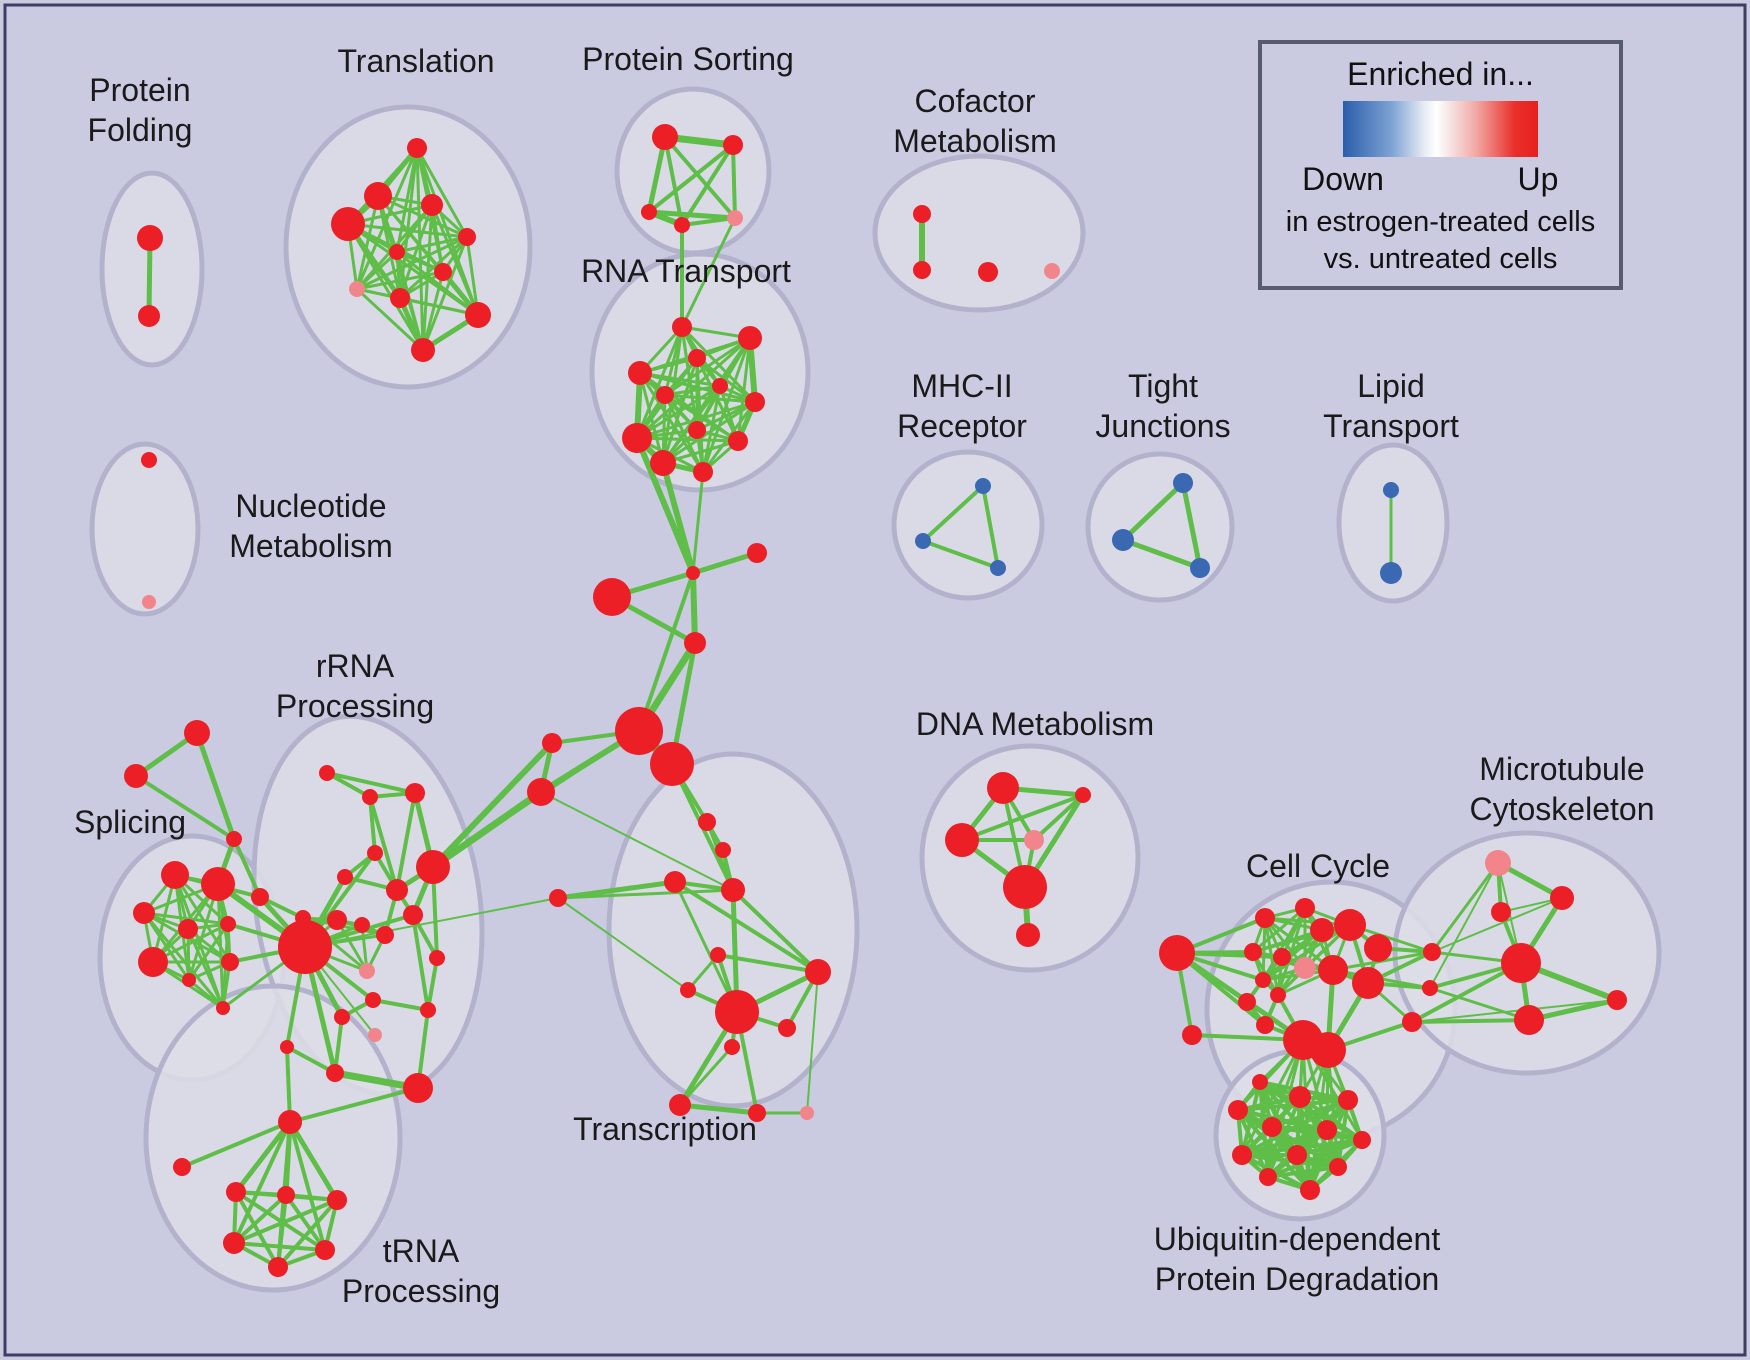  I want to click on network-node-k11, so click(1263, 980).